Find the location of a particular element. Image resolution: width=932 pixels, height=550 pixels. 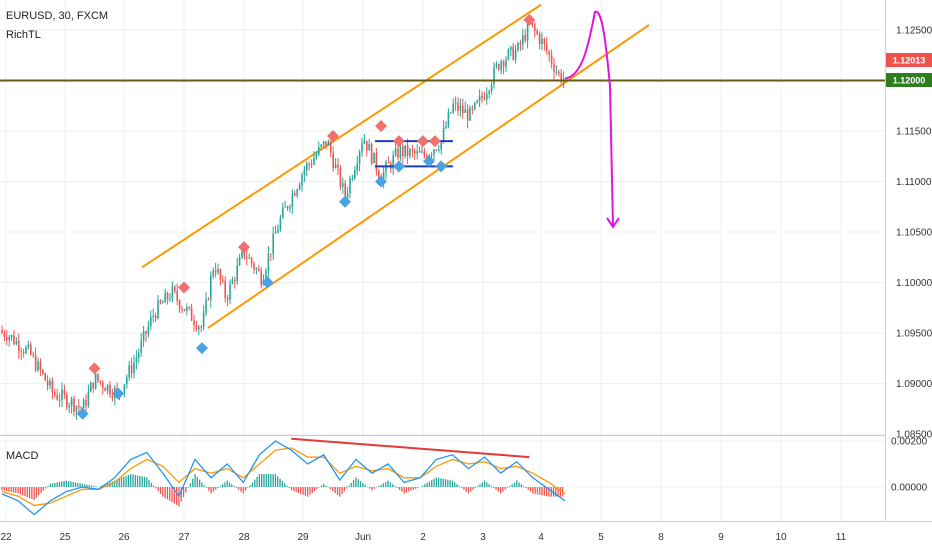

price-tick-label: 1.08500 is located at coordinates (914, 435).